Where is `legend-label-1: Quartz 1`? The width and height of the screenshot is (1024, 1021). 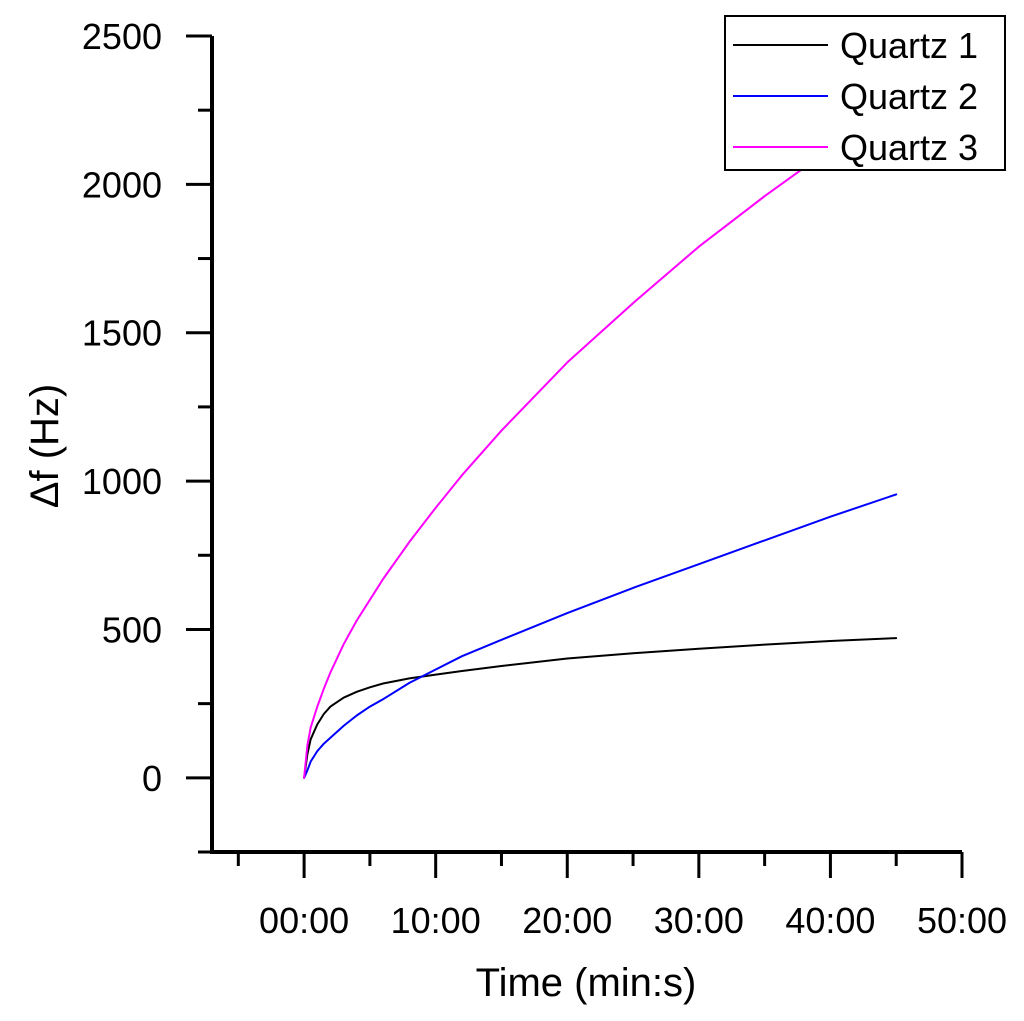 legend-label-1: Quartz 1 is located at coordinates (909, 45).